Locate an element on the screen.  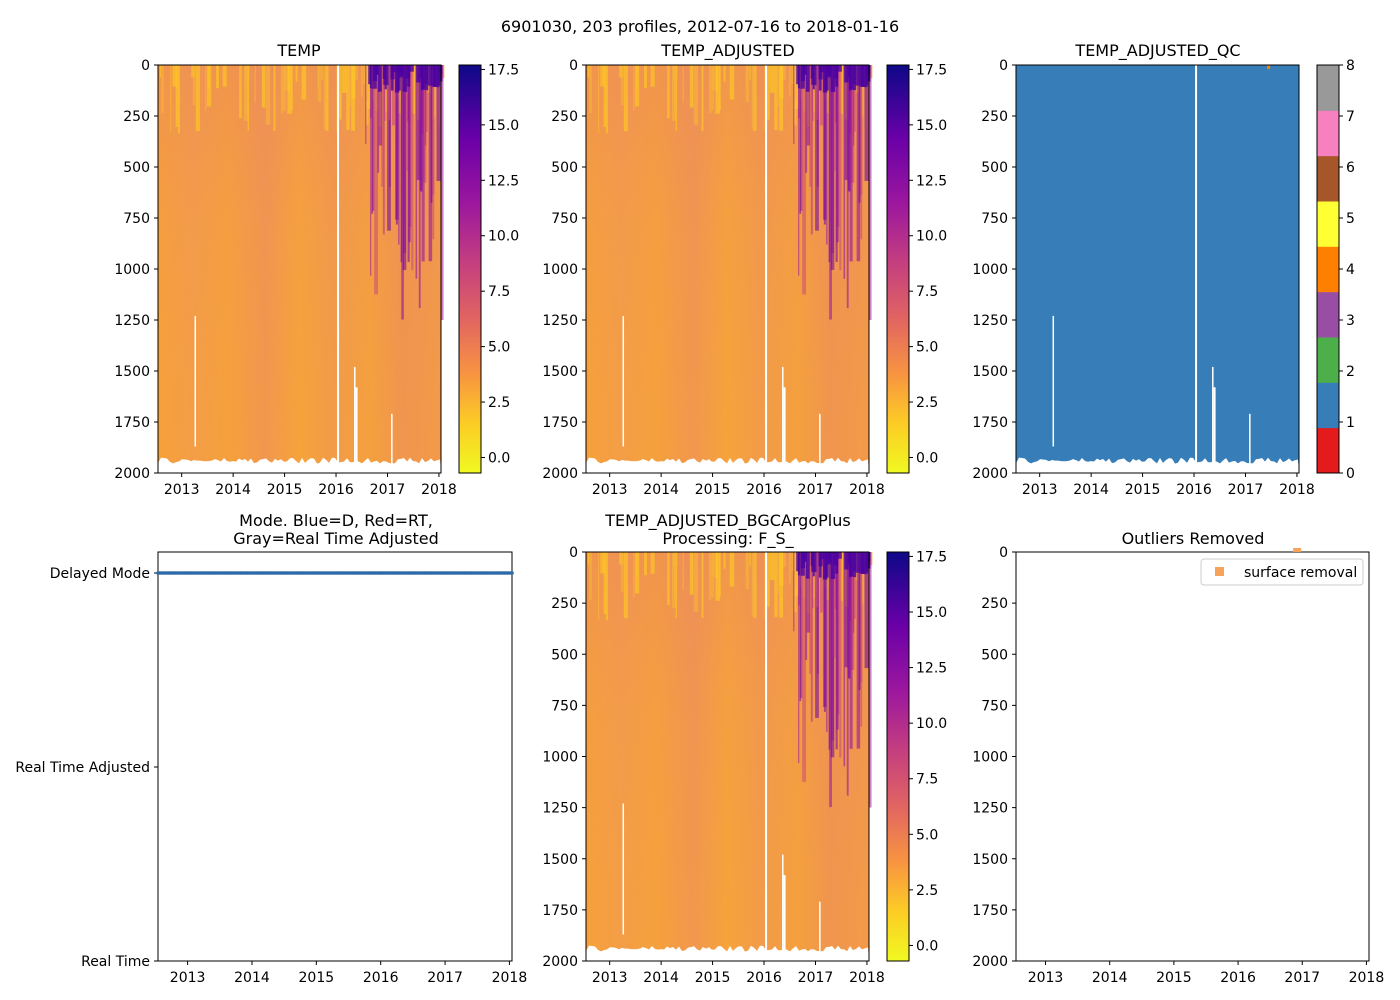
panel-temp-xtick-label: 2015 is located at coordinates (285, 490).